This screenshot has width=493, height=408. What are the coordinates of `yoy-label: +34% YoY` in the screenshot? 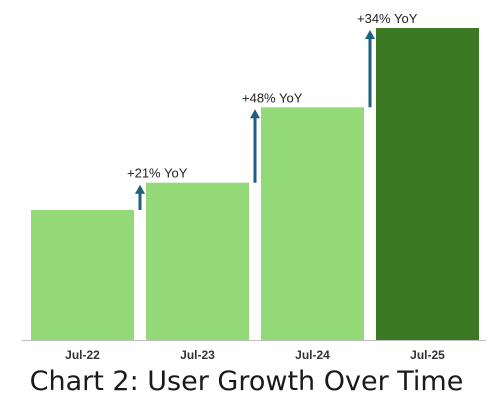 It's located at (387, 18).